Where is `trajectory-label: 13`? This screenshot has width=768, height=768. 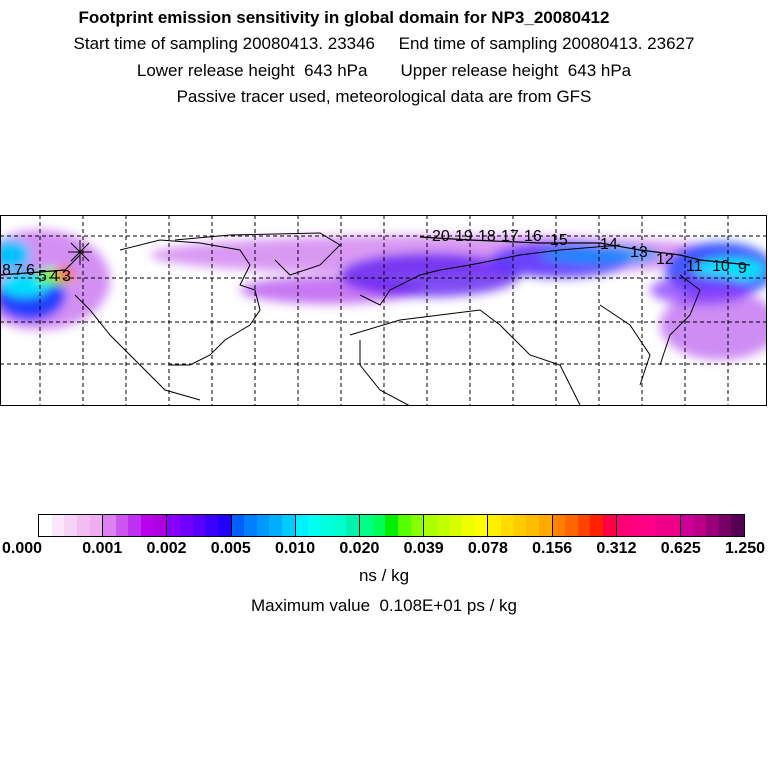 trajectory-label: 13 is located at coordinates (639, 252).